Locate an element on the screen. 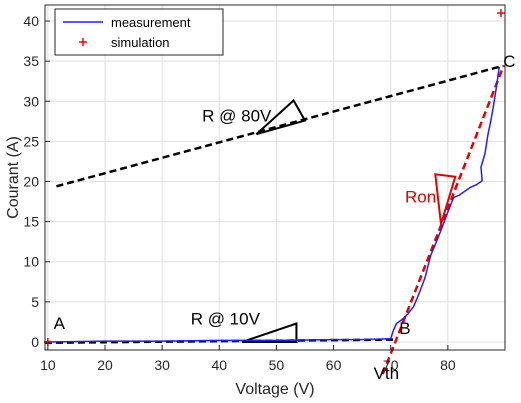 The height and width of the screenshot is (403, 521). legend-label-simulation: simulation is located at coordinates (140, 42).